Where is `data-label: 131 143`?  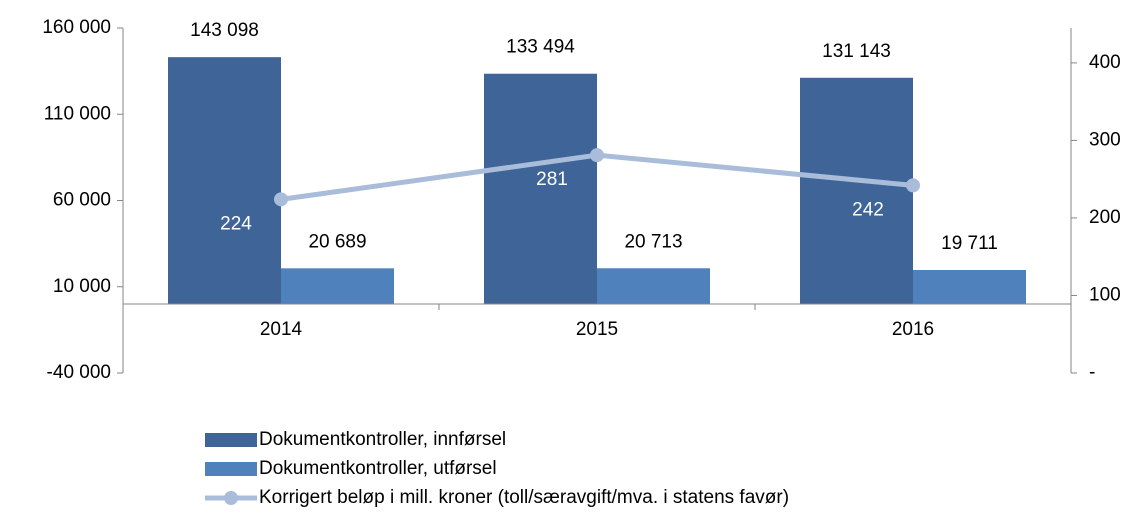 data-label: 131 143 is located at coordinates (856, 51).